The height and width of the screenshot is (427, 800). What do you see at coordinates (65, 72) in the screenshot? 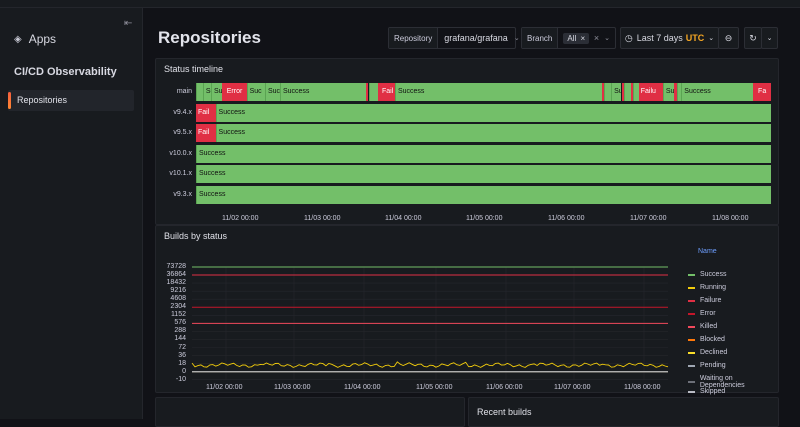
I see `sidebar-section-title: CI/CD Observability` at bounding box center [65, 72].